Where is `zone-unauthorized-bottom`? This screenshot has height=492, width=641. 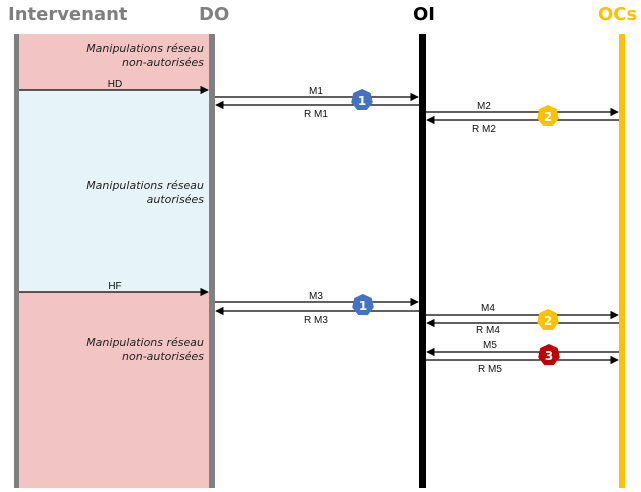
zone-unauthorized-bottom is located at coordinates (115, 390).